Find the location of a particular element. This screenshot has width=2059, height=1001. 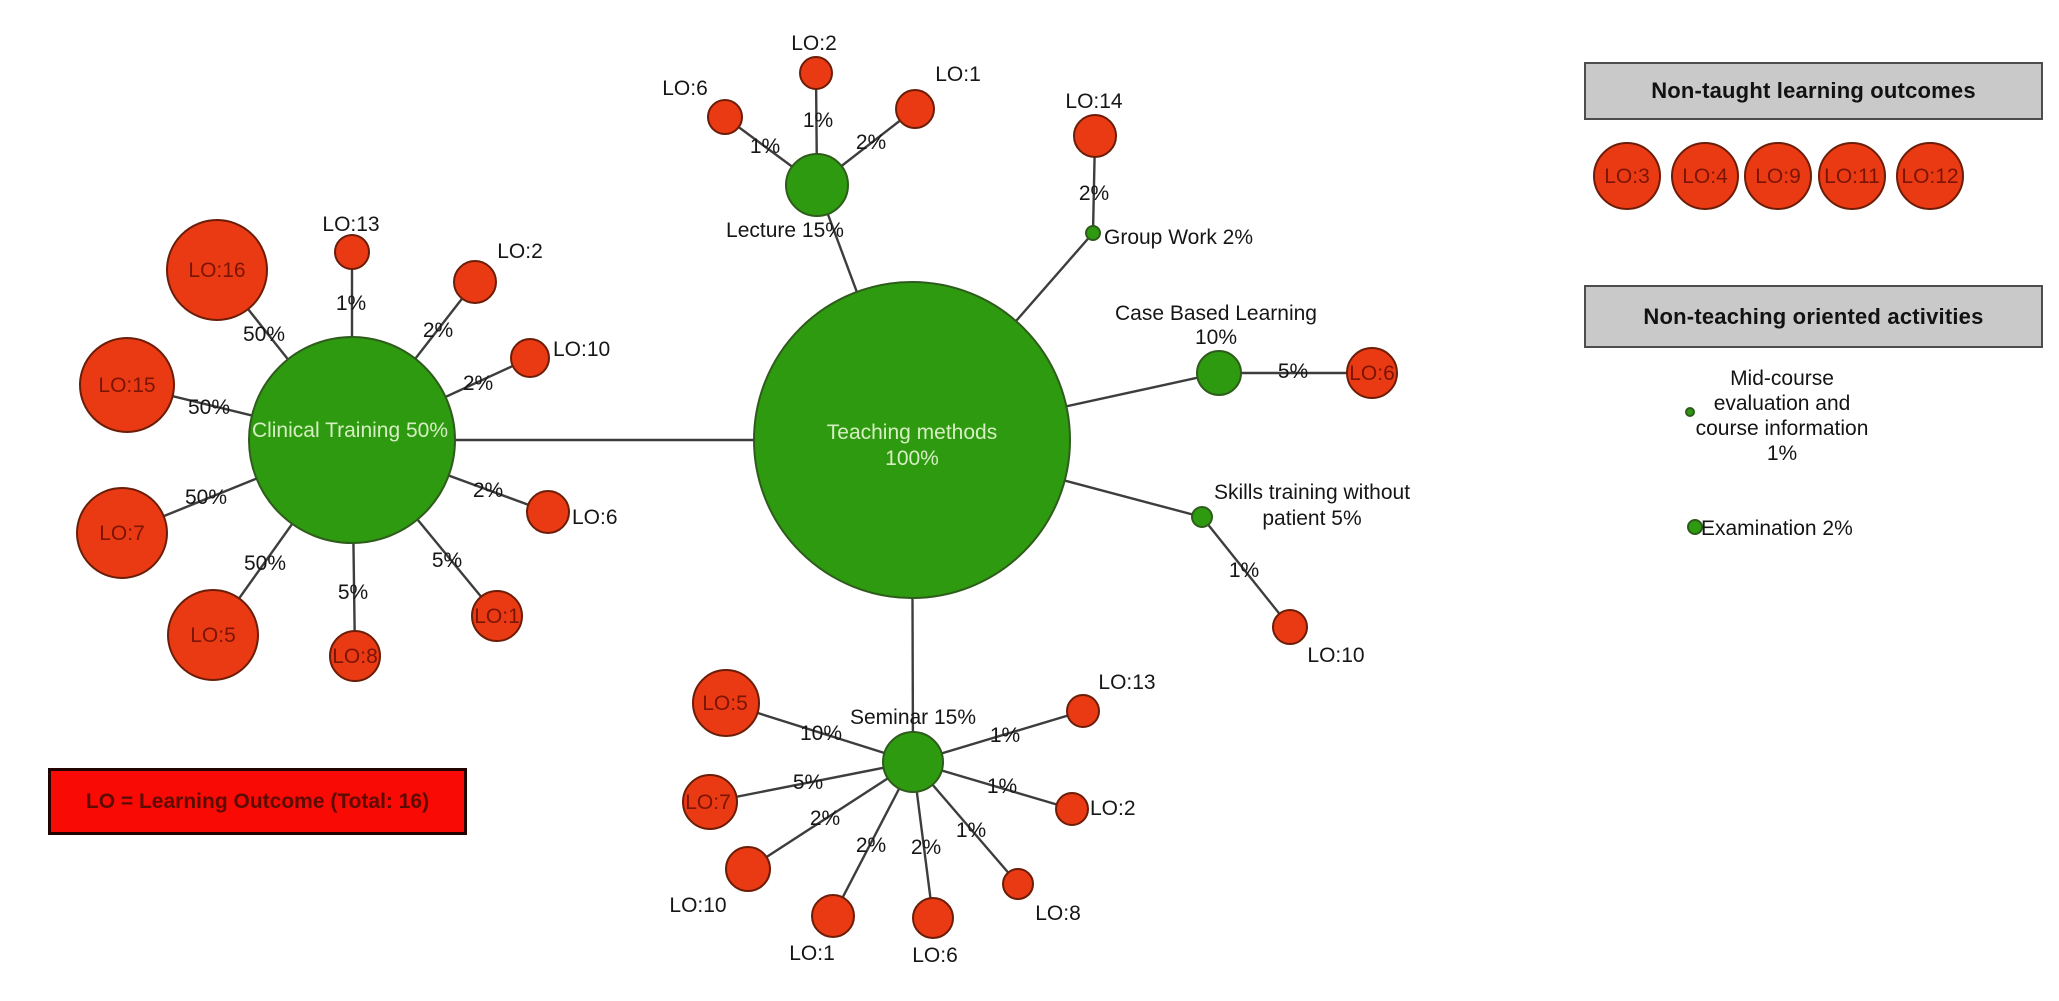

panel-non-taught-header: Non-taught learning outcomes is located at coordinates (1813, 91).